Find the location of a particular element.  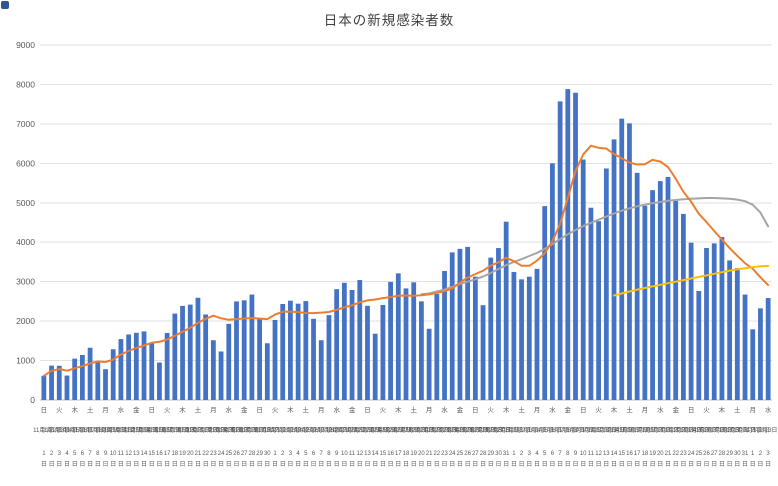

x-date-label: 2月1日 is located at coordinates (752, 430).